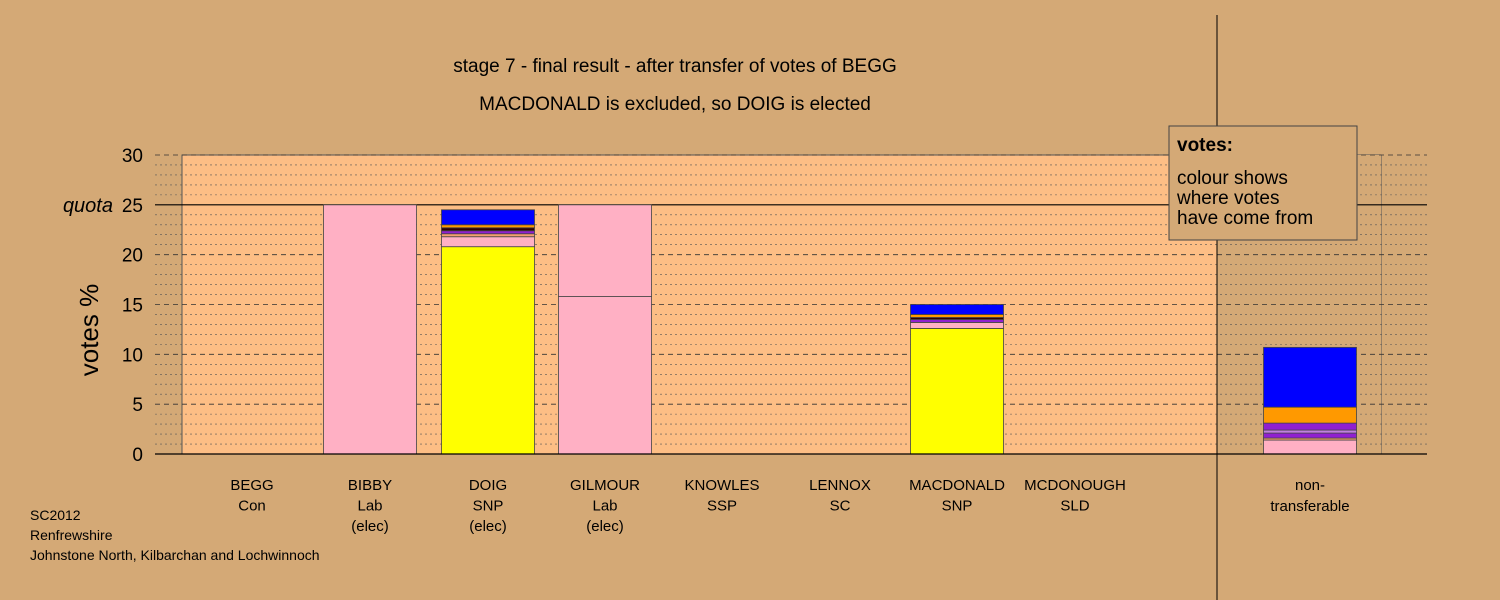 The height and width of the screenshot is (600, 1500). I want to click on legend-heading: votes:, so click(1205, 145).